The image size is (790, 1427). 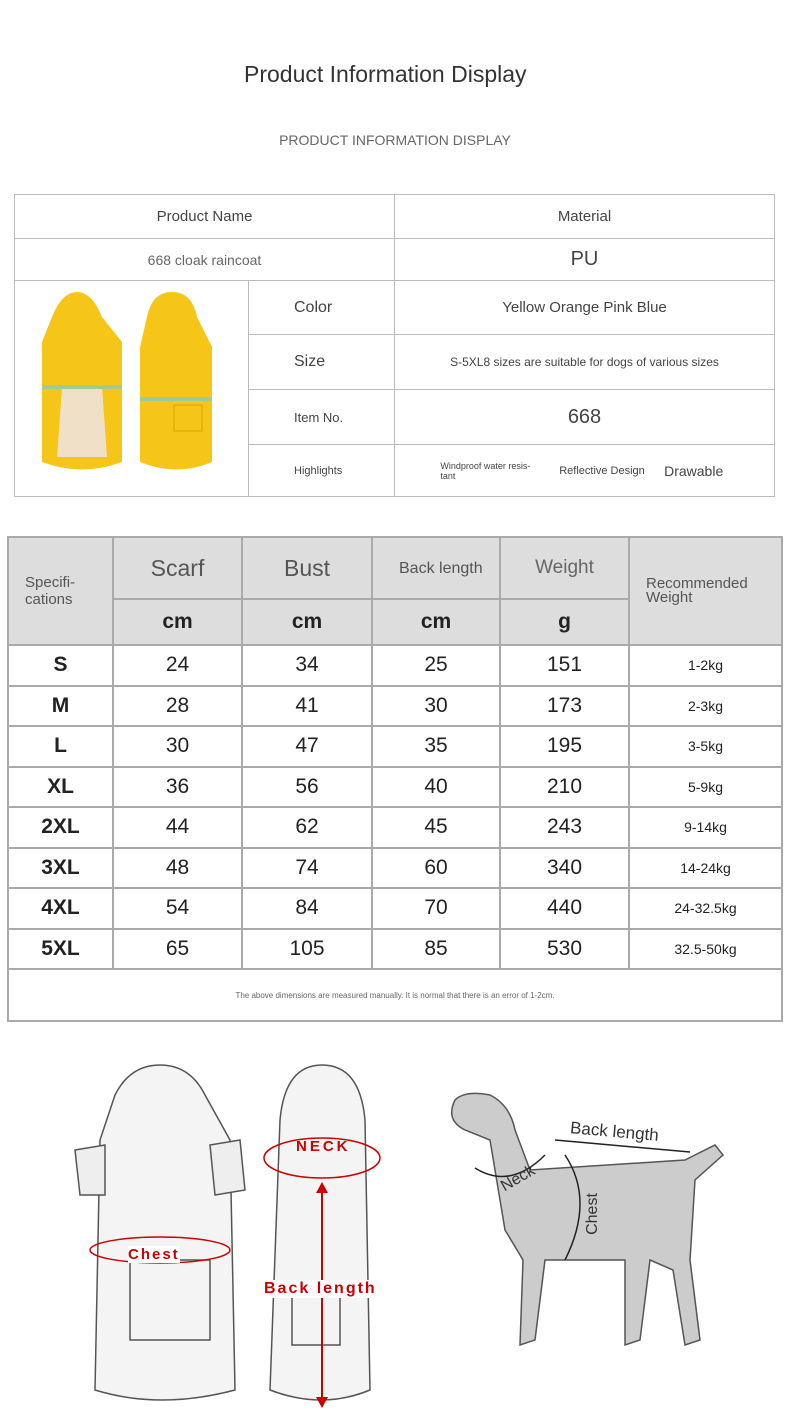 I want to click on recommended-weight-cell: 14-24kg, so click(x=705, y=867).